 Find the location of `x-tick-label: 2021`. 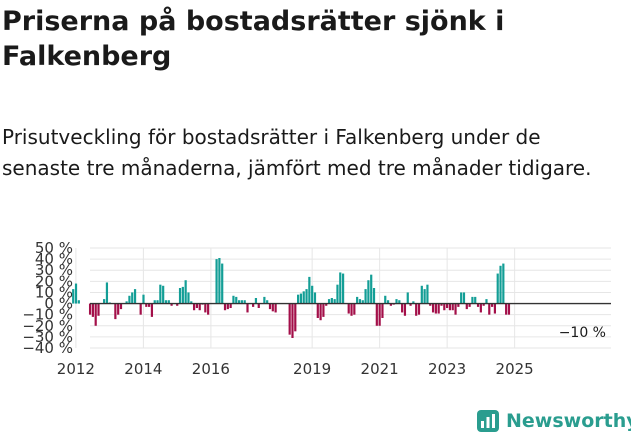

x-tick-label: 2021 is located at coordinates (380, 368).